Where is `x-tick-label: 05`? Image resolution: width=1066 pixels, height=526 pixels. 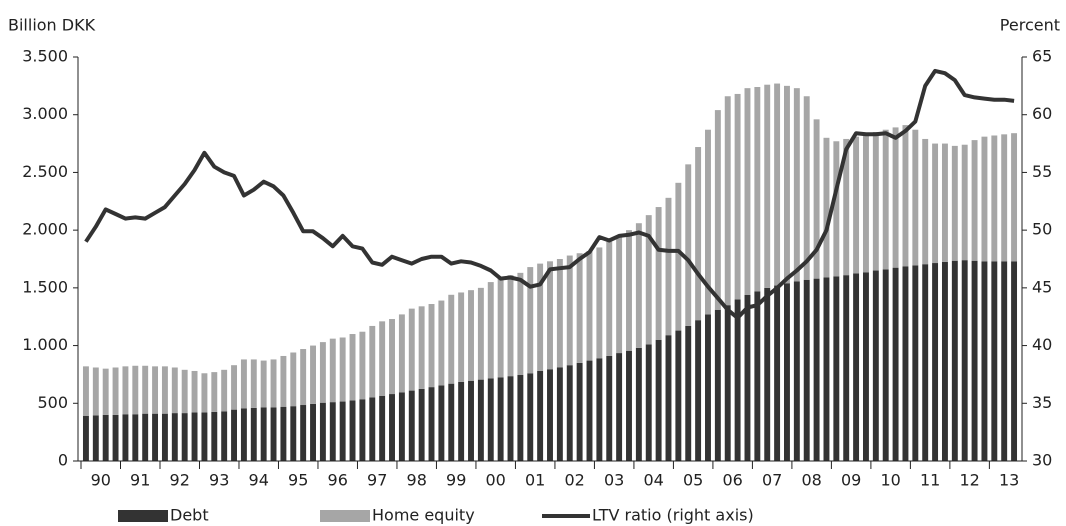
x-tick-label: 05 is located at coordinates (693, 480).